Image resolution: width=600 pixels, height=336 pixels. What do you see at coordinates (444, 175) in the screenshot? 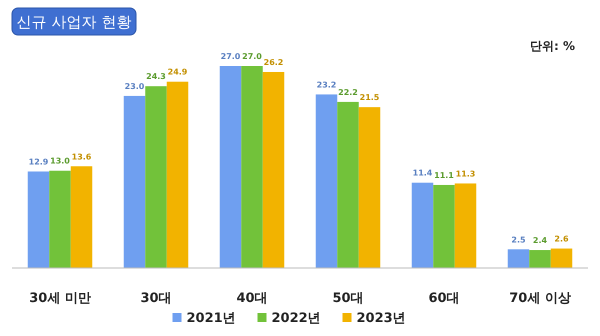
I see `data-label: 11.1` at bounding box center [444, 175].